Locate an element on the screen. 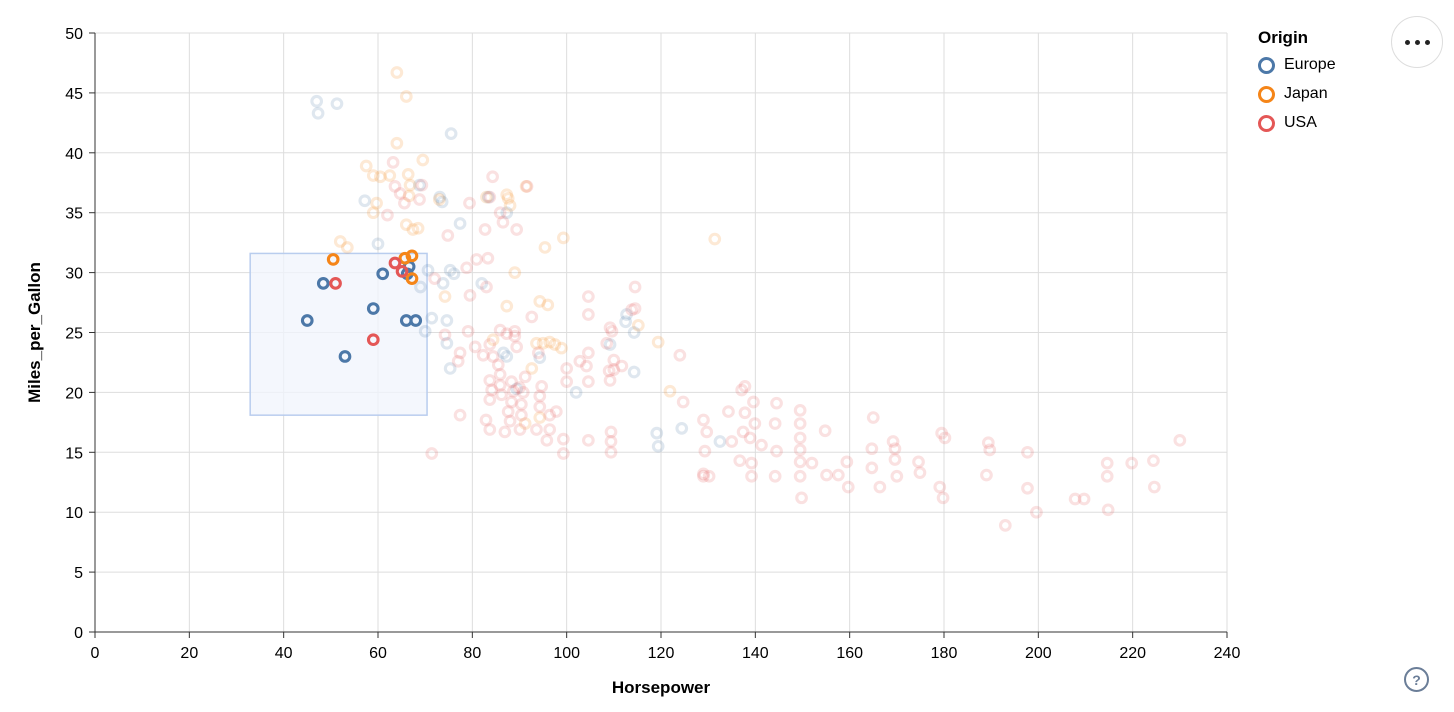 The image size is (1454, 712). legend-entry-japan: Japan is located at coordinates (1297, 94).